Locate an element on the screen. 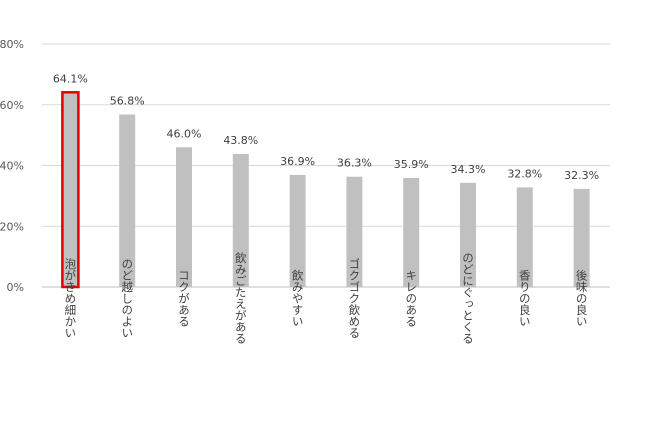 This screenshot has height=434, width=650. data-label: 56.8% is located at coordinates (127, 100).